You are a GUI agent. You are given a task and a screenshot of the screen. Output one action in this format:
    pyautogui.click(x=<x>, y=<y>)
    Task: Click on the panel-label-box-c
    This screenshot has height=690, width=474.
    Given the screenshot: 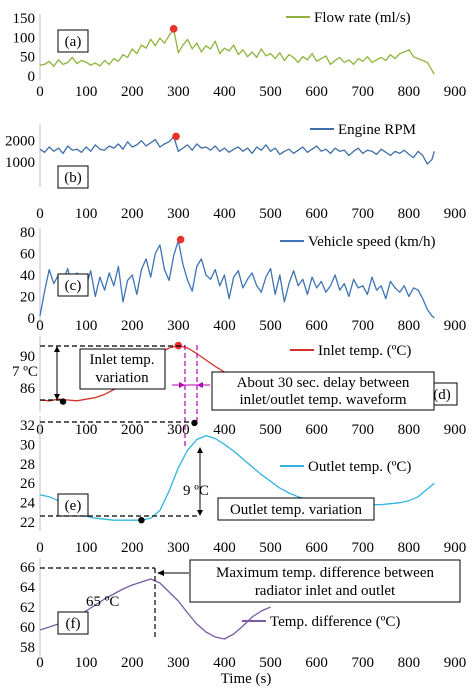 What is the action you would take?
    pyautogui.click(x=73, y=285)
    